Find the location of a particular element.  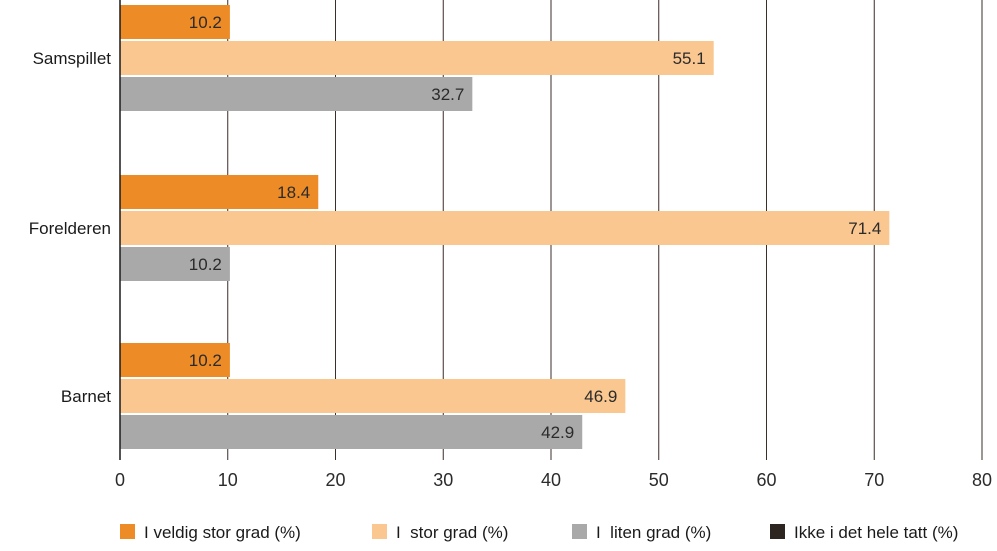

x-tick-label: 70 is located at coordinates (874, 480).